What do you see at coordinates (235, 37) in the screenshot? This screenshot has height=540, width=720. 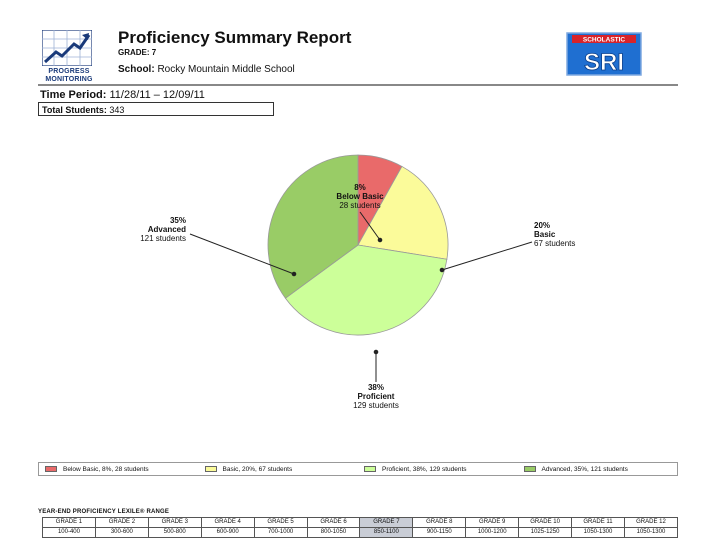 I see `page-title: Proficiency Summary Report` at bounding box center [235, 37].